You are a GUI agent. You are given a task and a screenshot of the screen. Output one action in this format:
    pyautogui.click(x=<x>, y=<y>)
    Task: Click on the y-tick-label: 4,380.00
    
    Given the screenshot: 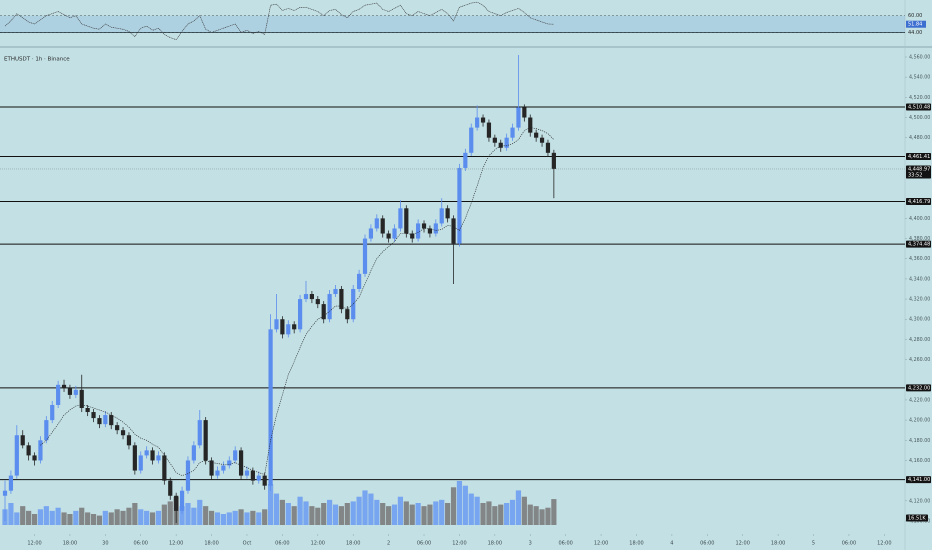 What is the action you would take?
    pyautogui.click(x=919, y=239)
    